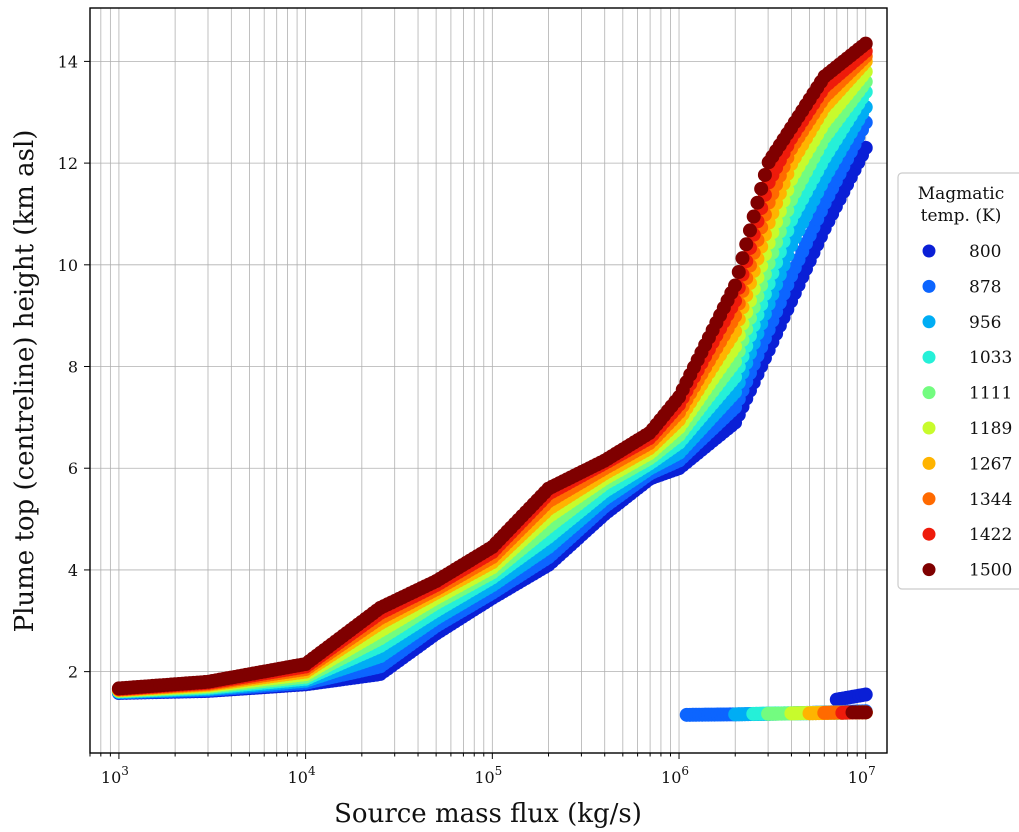  Describe the element at coordinates (985, 287) in the screenshot. I see `legend-label: 878` at that location.